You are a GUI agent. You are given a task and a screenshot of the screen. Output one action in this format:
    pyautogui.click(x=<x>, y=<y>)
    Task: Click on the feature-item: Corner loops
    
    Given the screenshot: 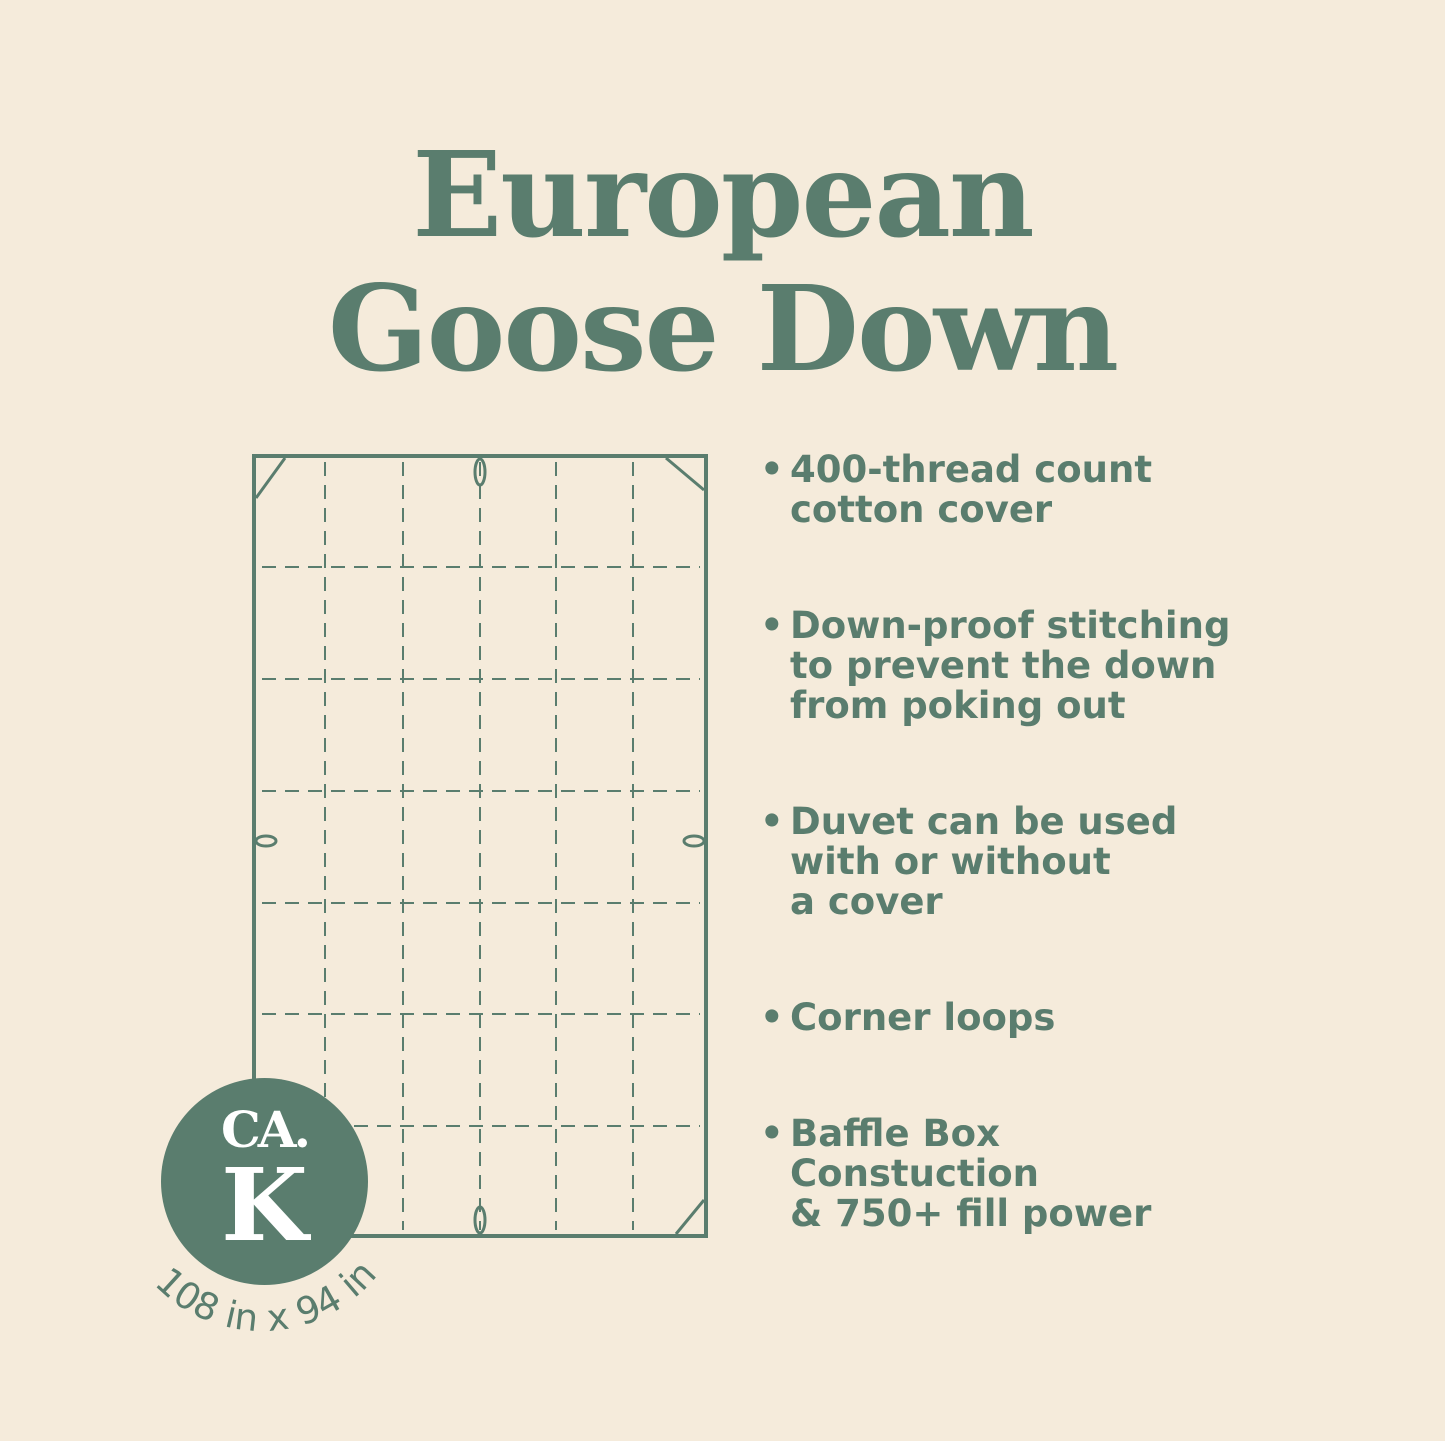 What is the action you would take?
    pyautogui.click(x=1100, y=1056)
    